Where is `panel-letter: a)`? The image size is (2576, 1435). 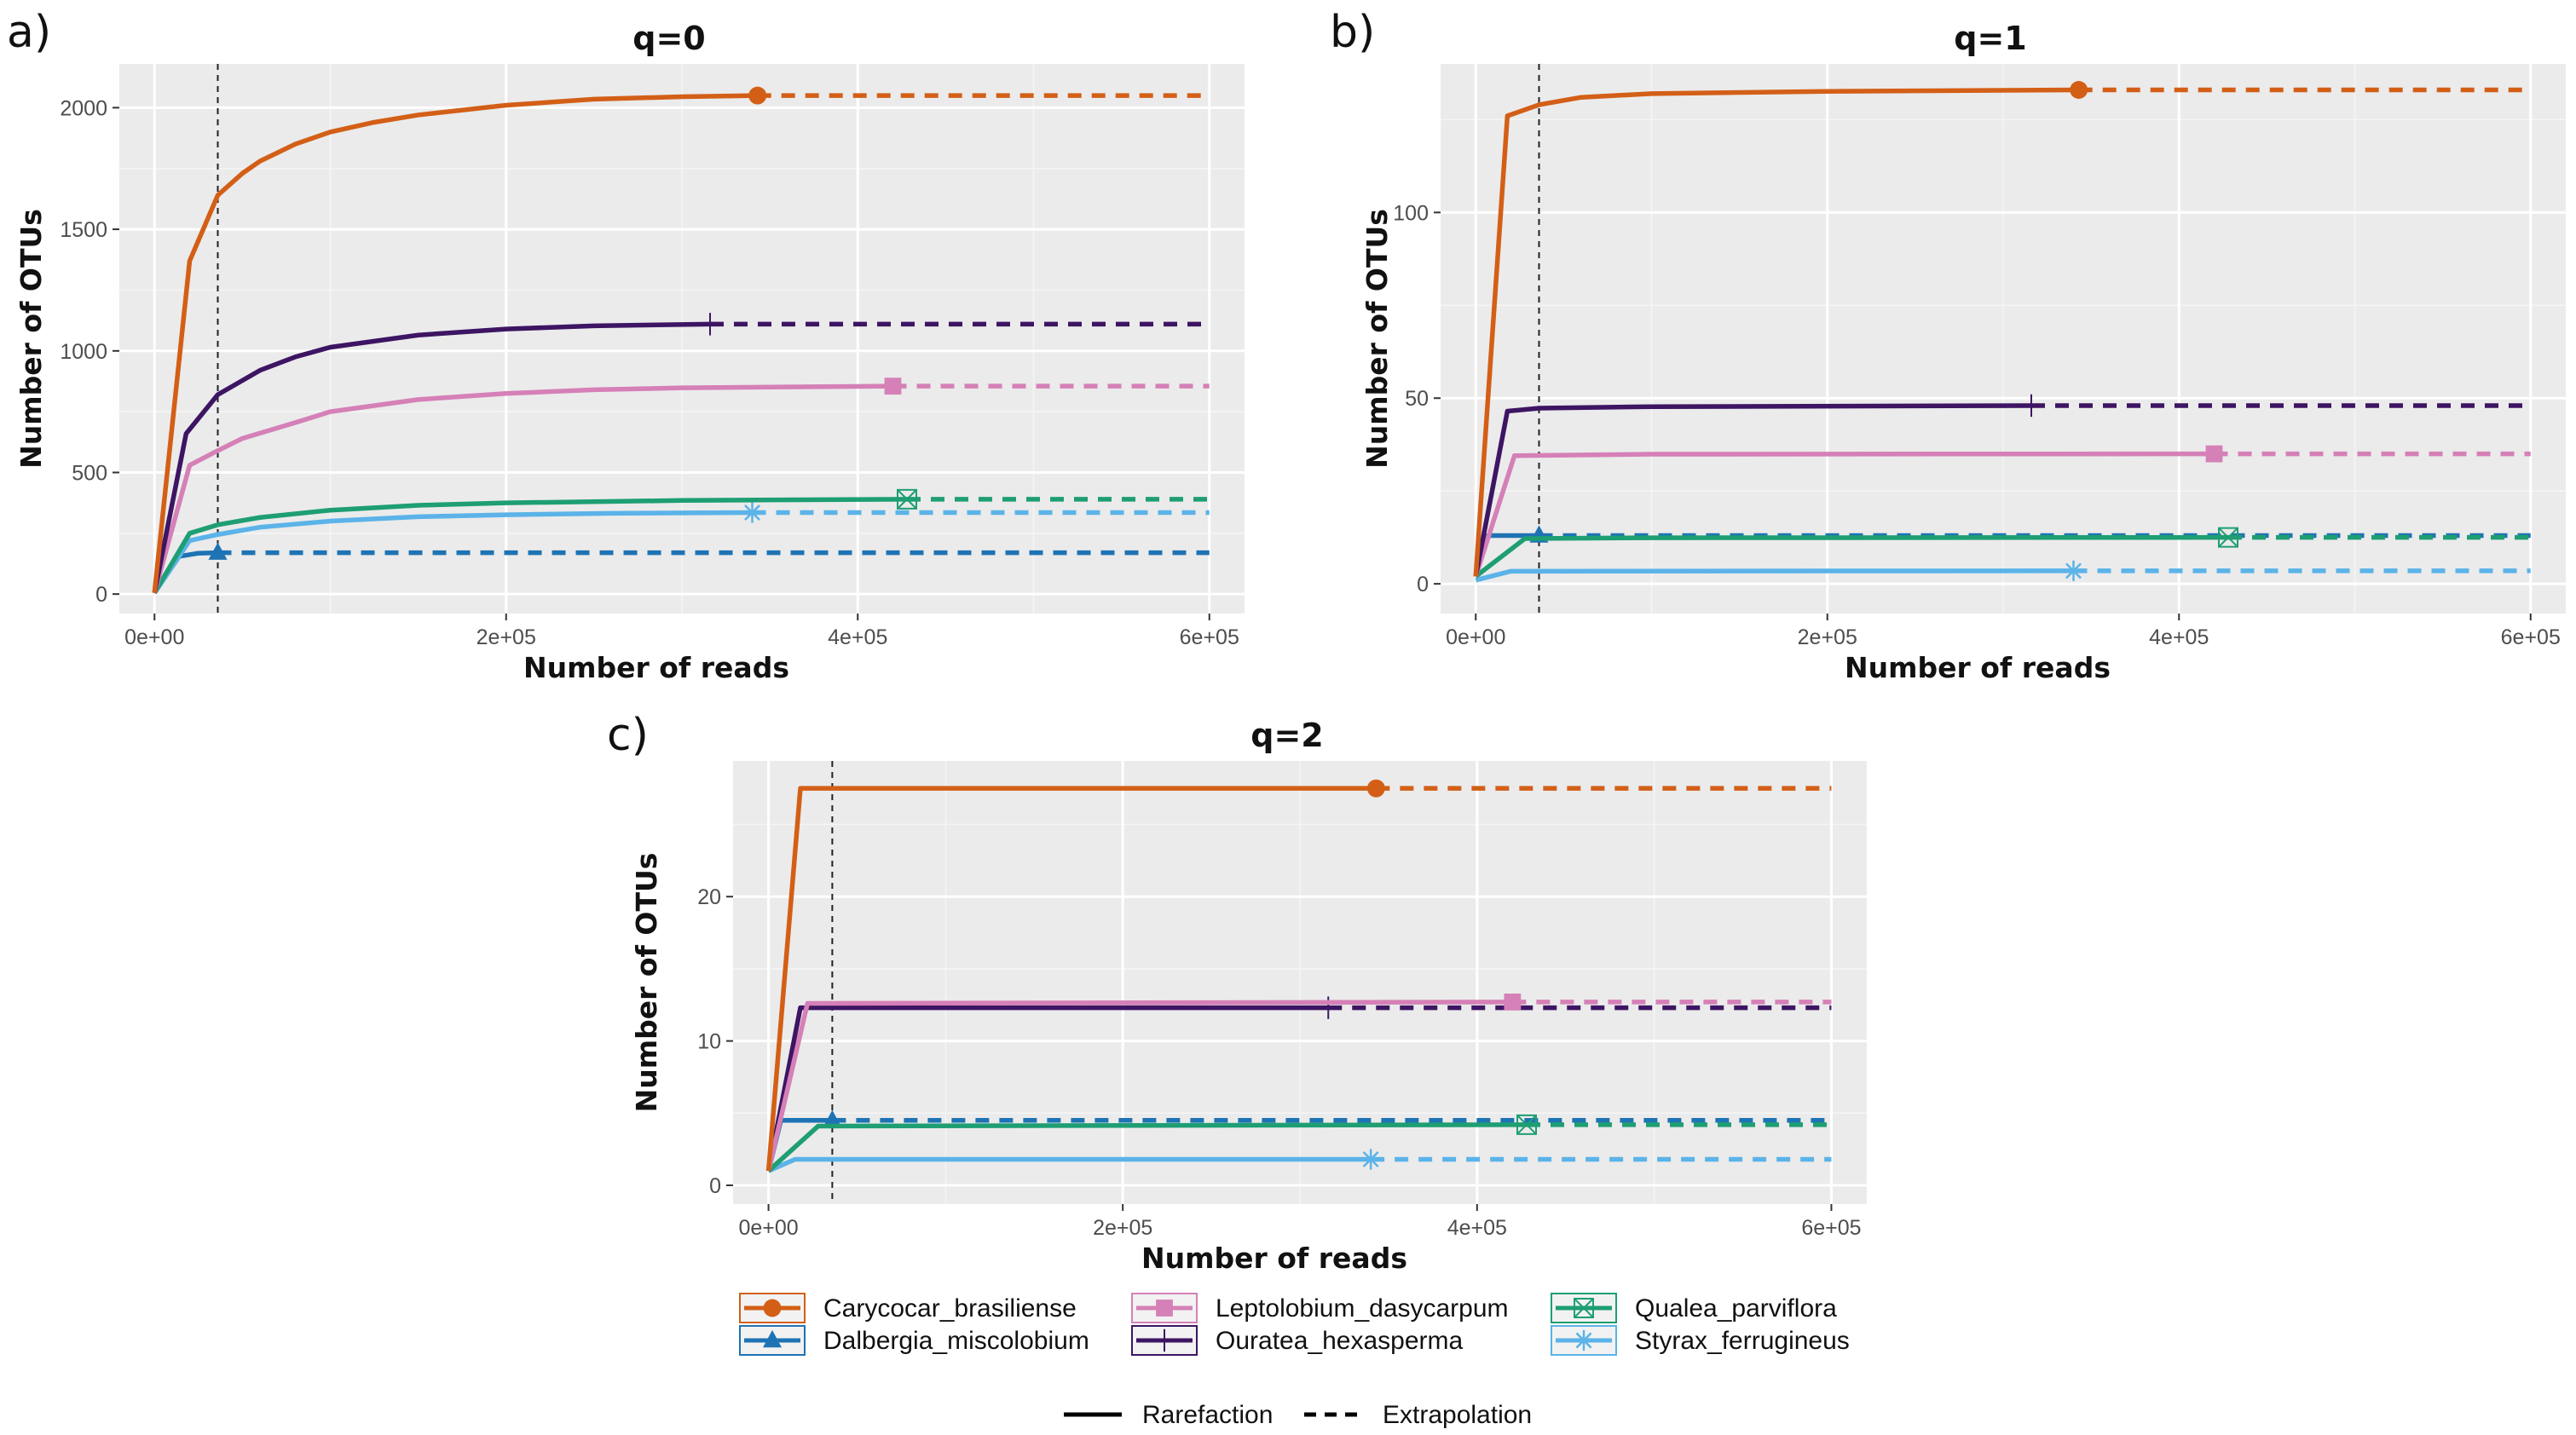
panel-letter: a) is located at coordinates (29, 32).